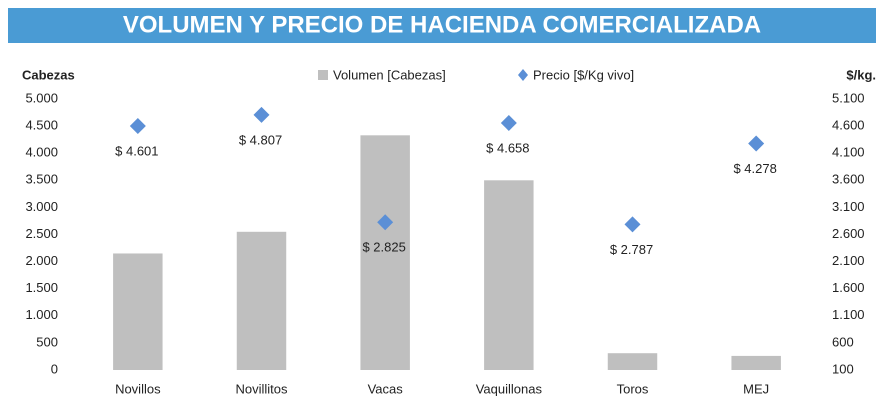  What do you see at coordinates (260, 139) in the screenshot?
I see `data-label: $ 4.807` at bounding box center [260, 139].